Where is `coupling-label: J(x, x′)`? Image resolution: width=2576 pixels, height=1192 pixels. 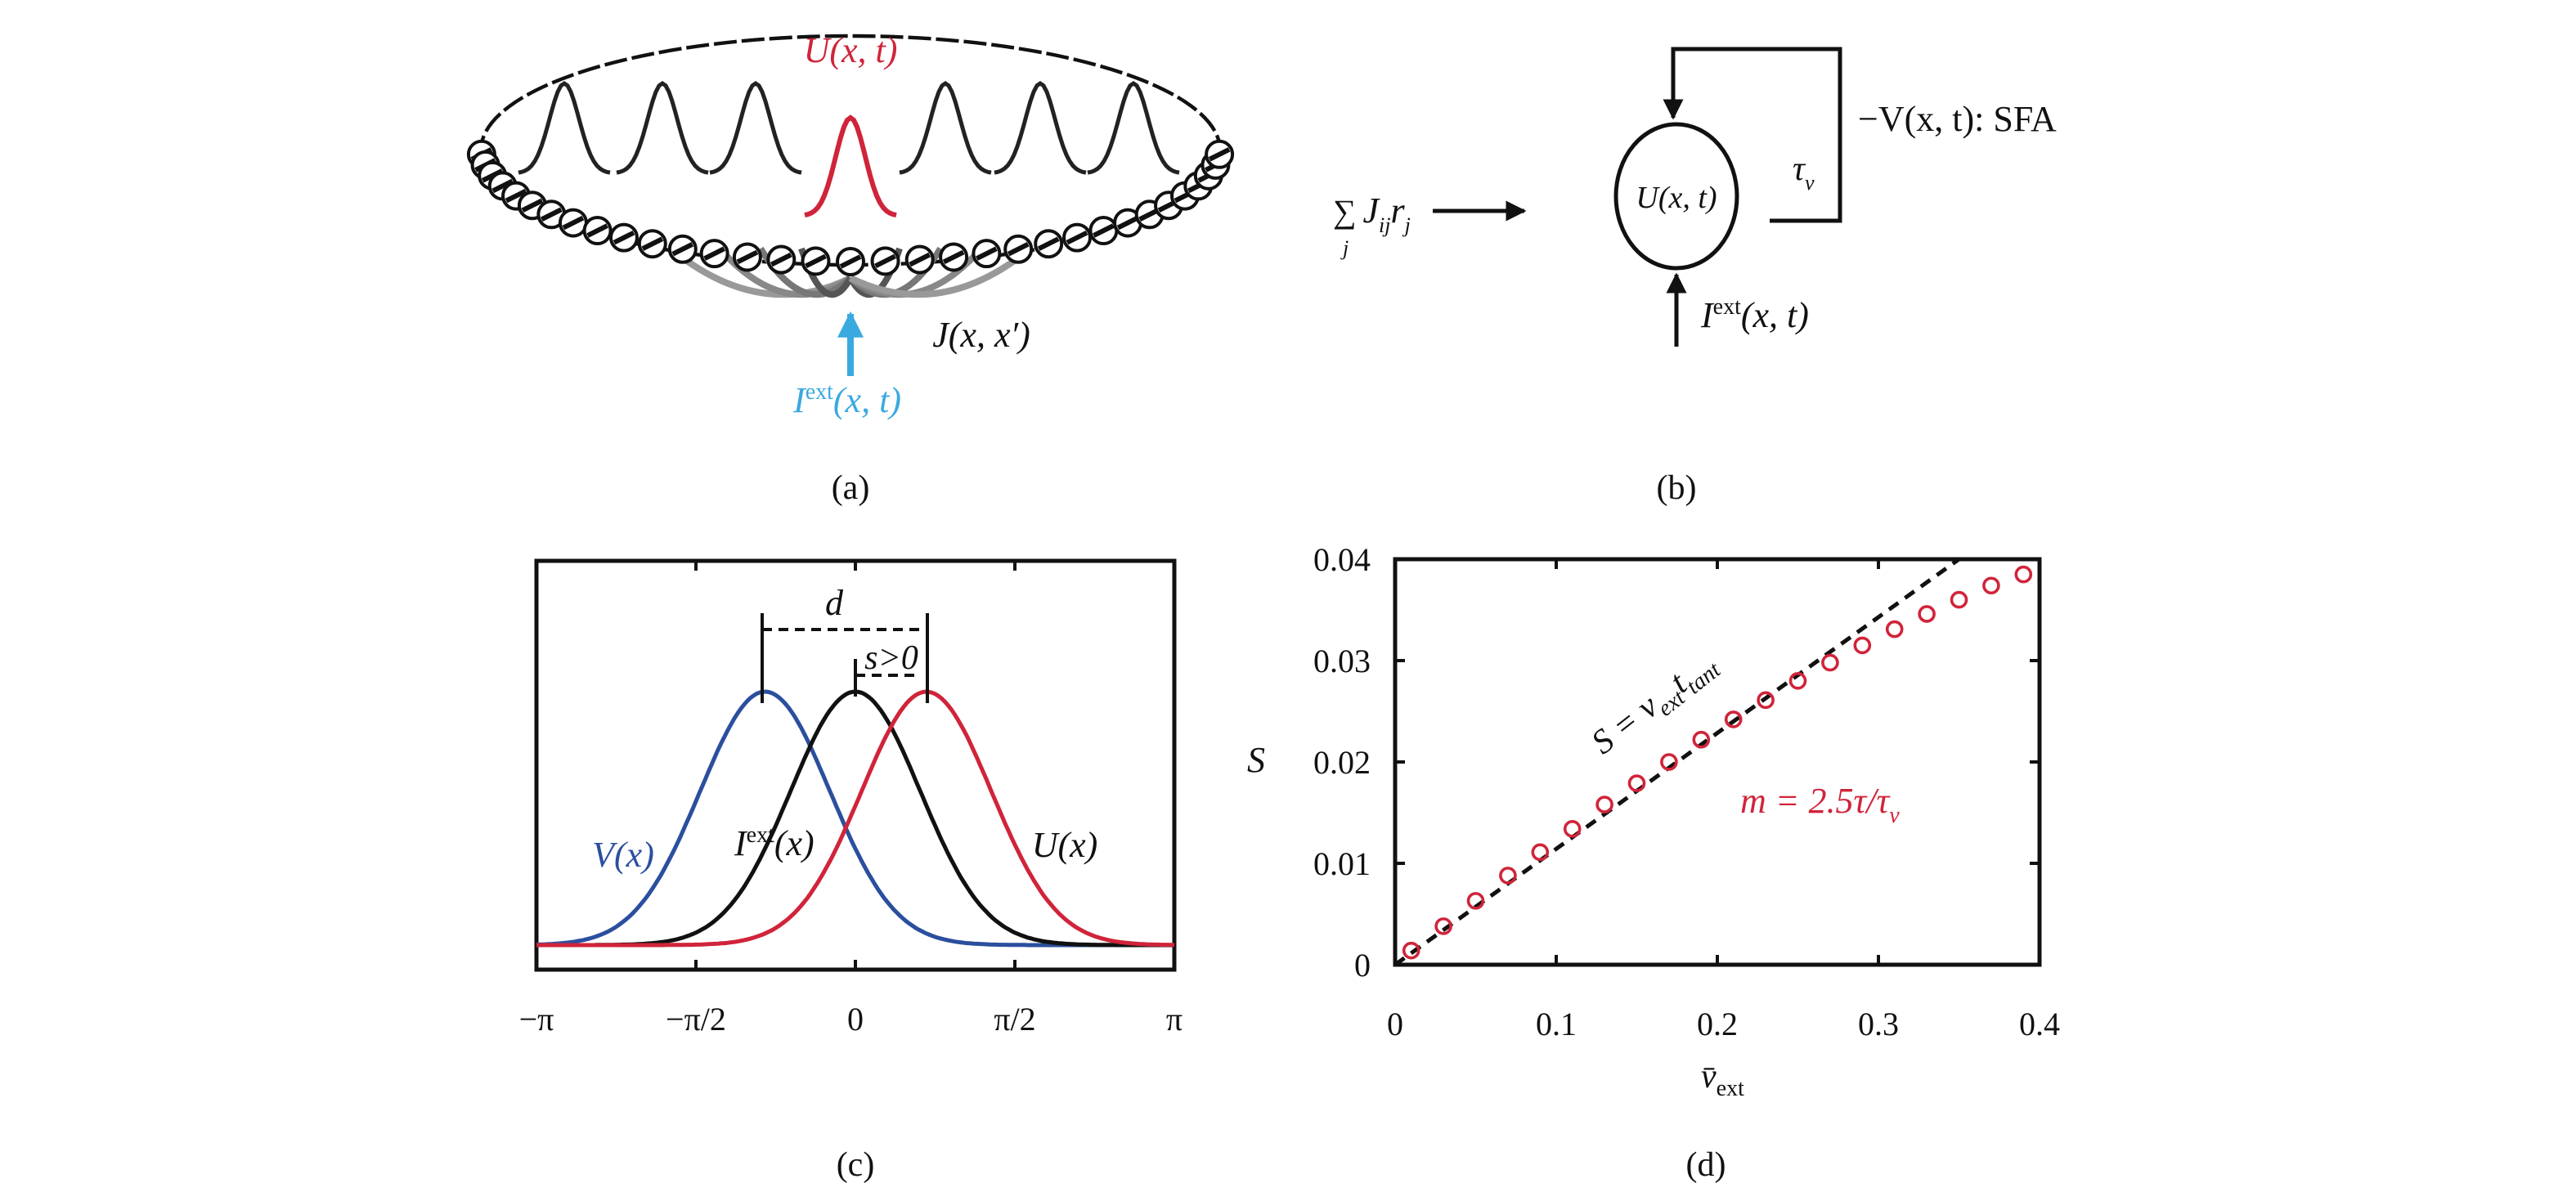
coupling-label: J(x, x′) is located at coordinates (981, 335).